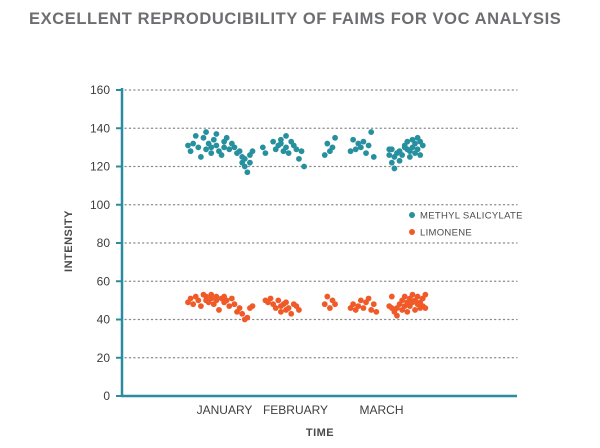 Image resolution: width=600 pixels, height=448 pixels. Describe the element at coordinates (106, 396) in the screenshot. I see `y-tick-label-0: 0` at that location.